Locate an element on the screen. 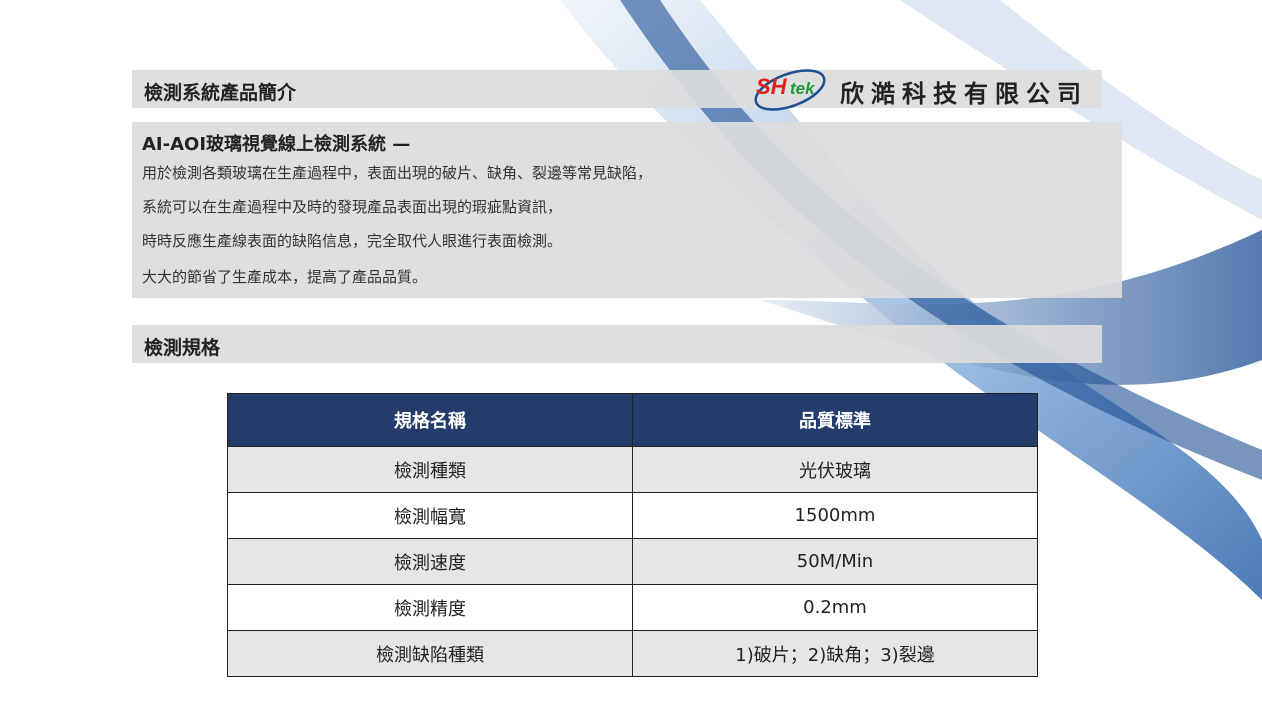  table-header-row: 規格名稱 品質標準 is located at coordinates (632, 420).